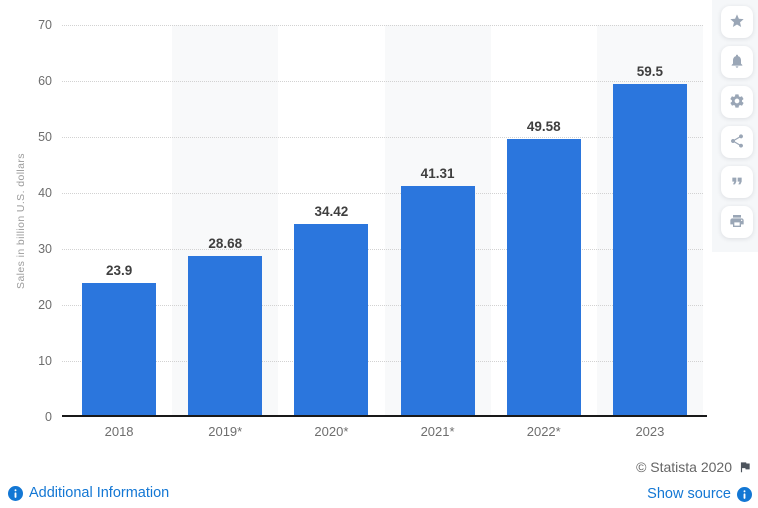  What do you see at coordinates (21, 221) in the screenshot?
I see `y-axis-title: Sales in billion U.S. dollars` at bounding box center [21, 221].